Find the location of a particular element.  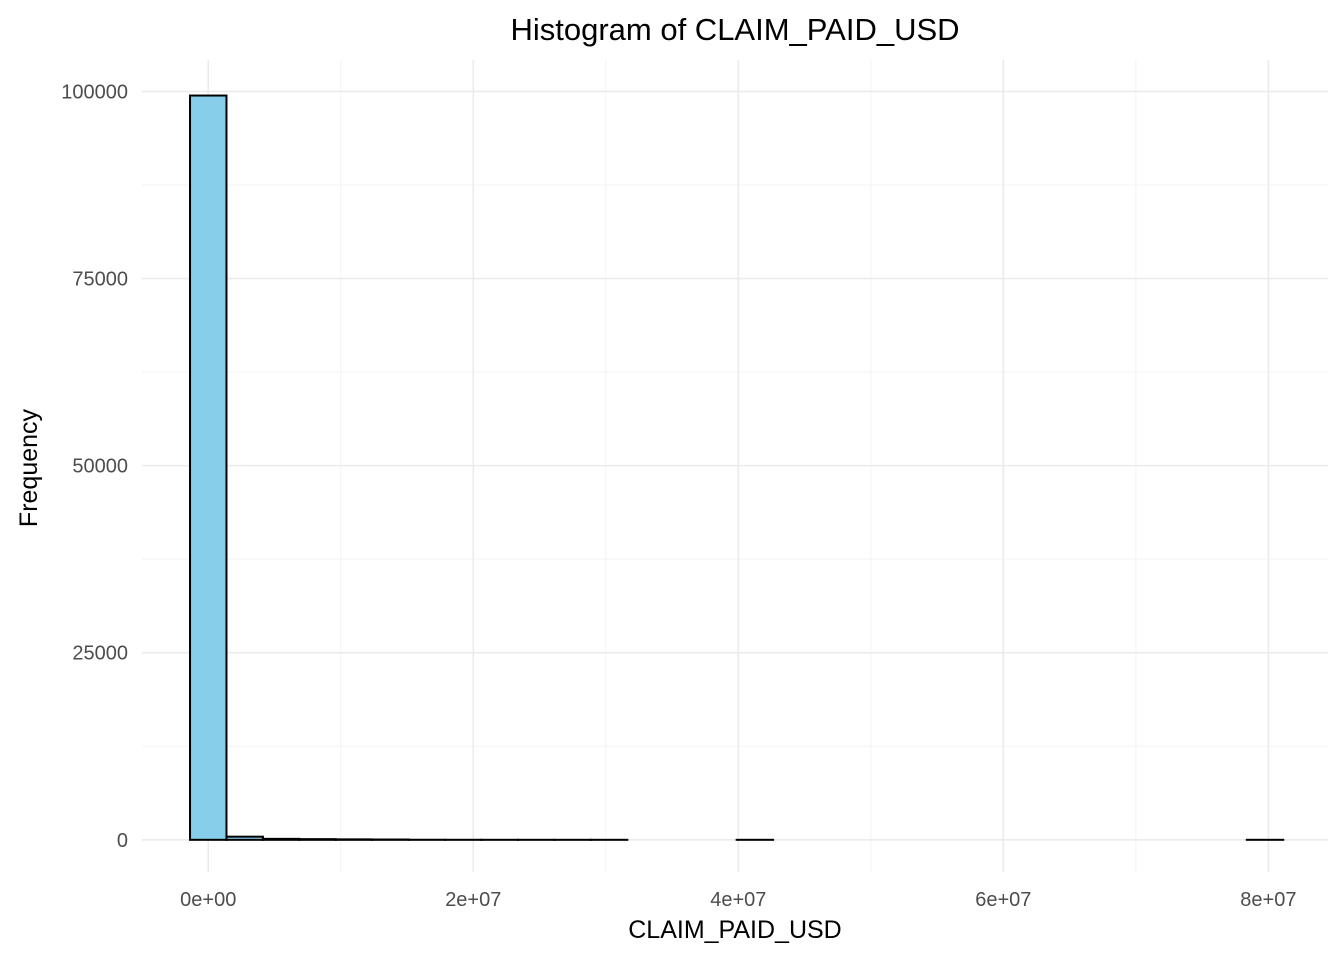

y-axis-ticks: 0 25000 50000 75000 100000 is located at coordinates (94, 466).